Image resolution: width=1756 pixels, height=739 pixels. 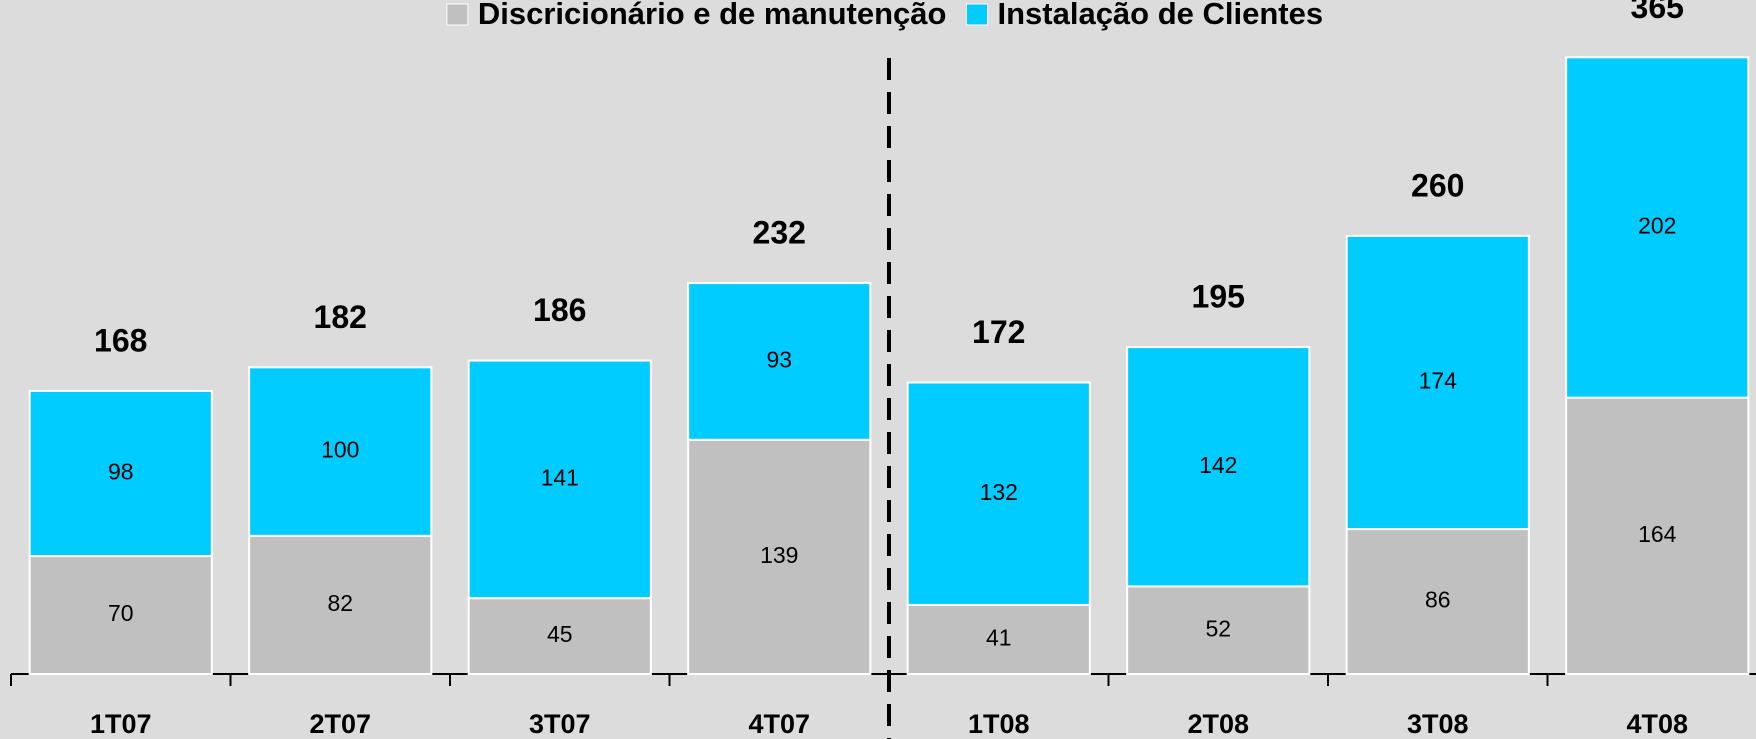 What do you see at coordinates (998, 332) in the screenshot?
I see `total-label: 172` at bounding box center [998, 332].